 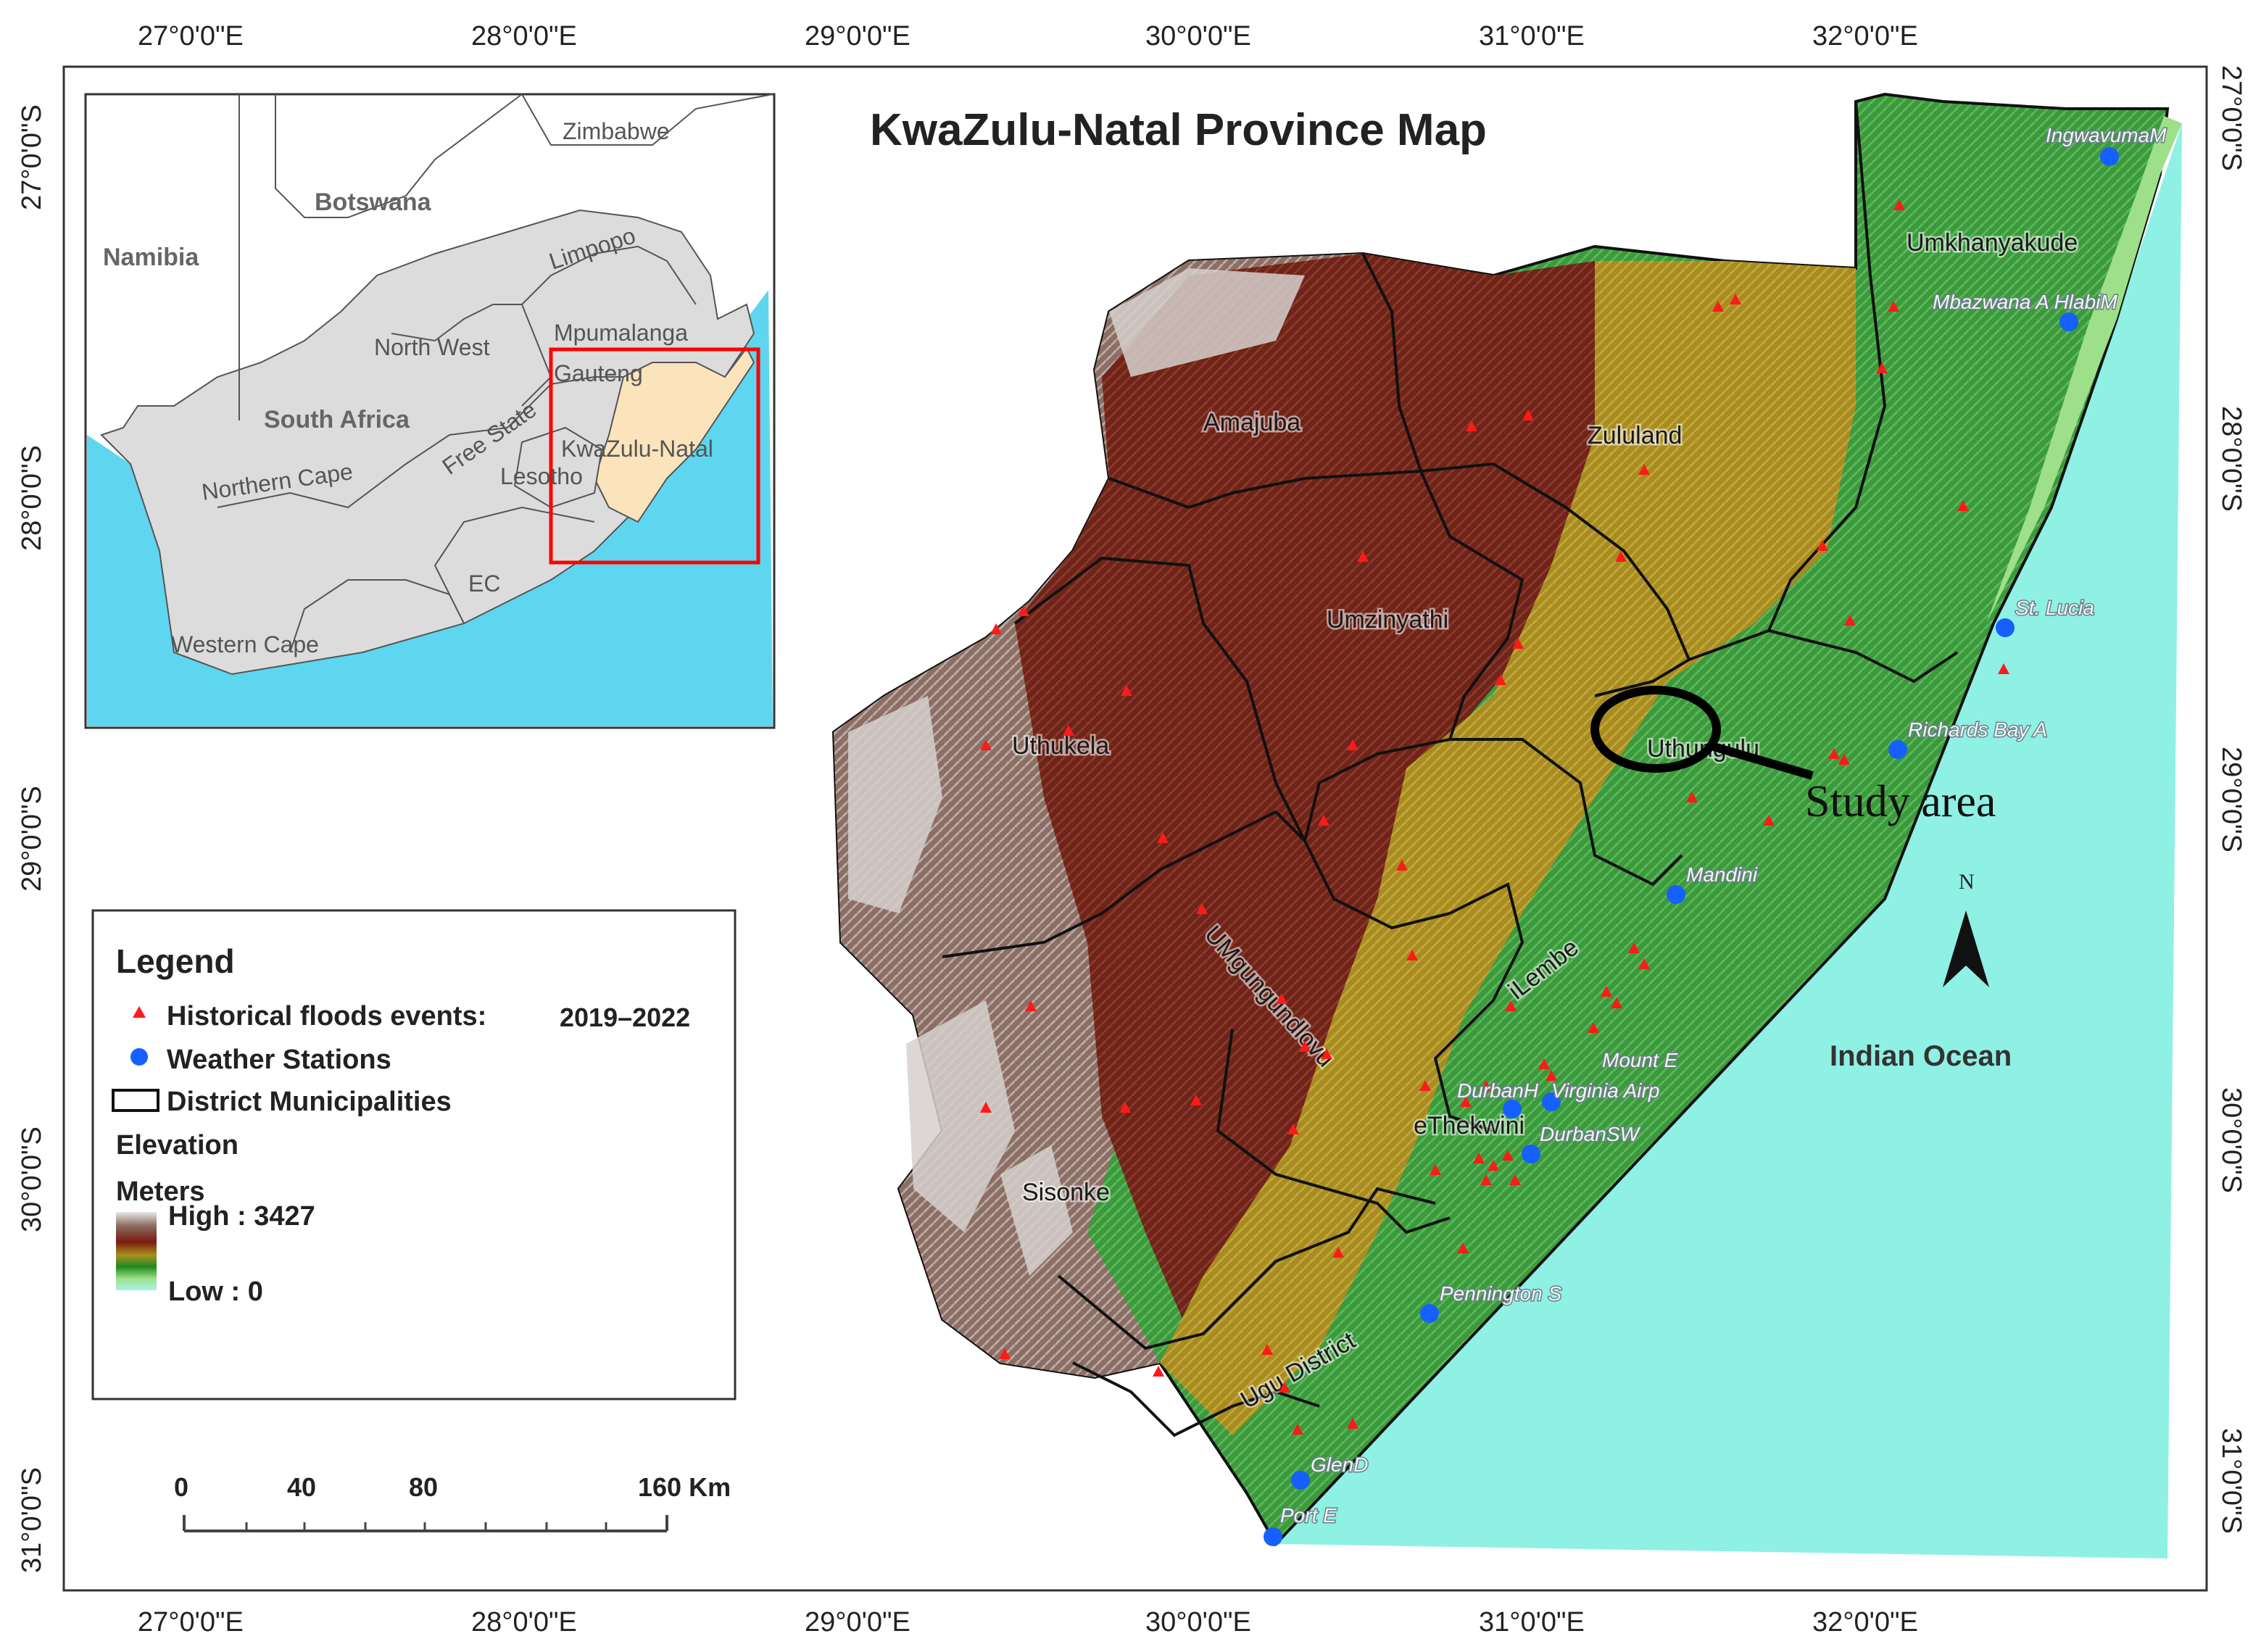 I want to click on lat-label: 27°0'0"S, so click(x=2231, y=118).